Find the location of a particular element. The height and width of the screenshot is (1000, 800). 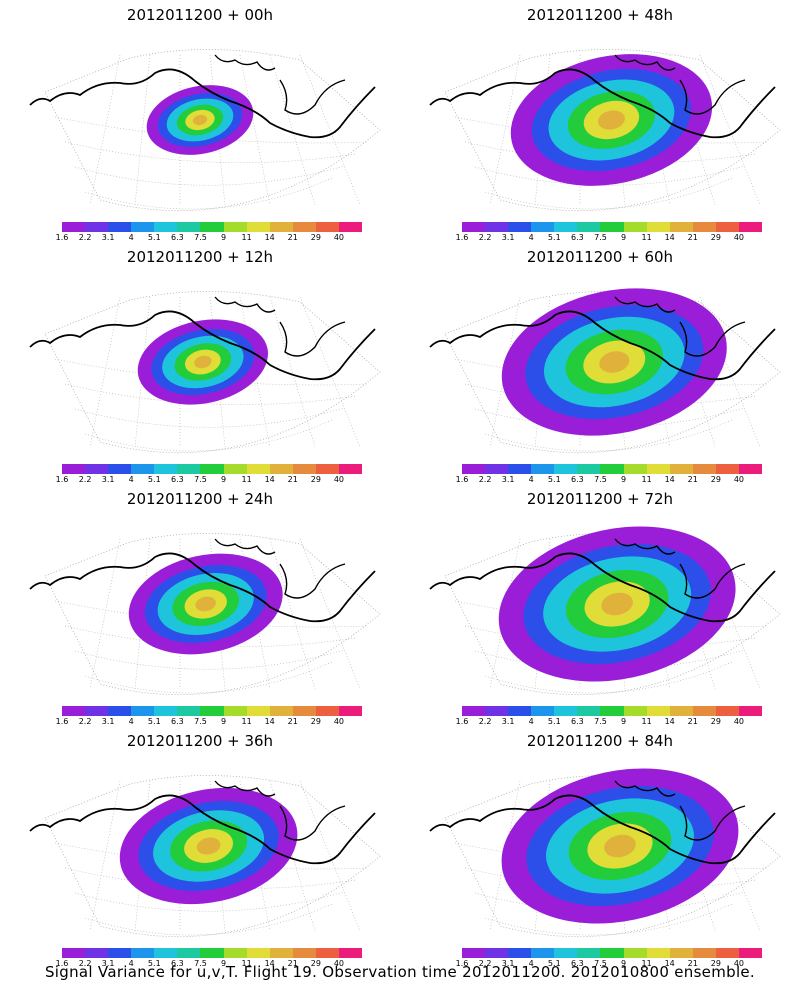

colorbar-tick-label: 7.5 is located at coordinates (600, 237).